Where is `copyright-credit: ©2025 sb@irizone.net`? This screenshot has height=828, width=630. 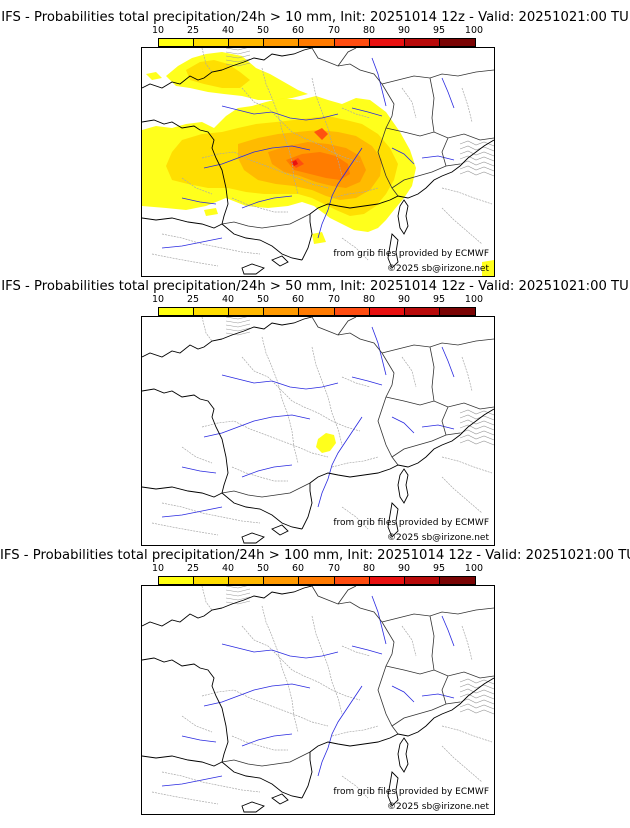
copyright-credit: ©2025 sb@irizone.net is located at coordinates (438, 807).